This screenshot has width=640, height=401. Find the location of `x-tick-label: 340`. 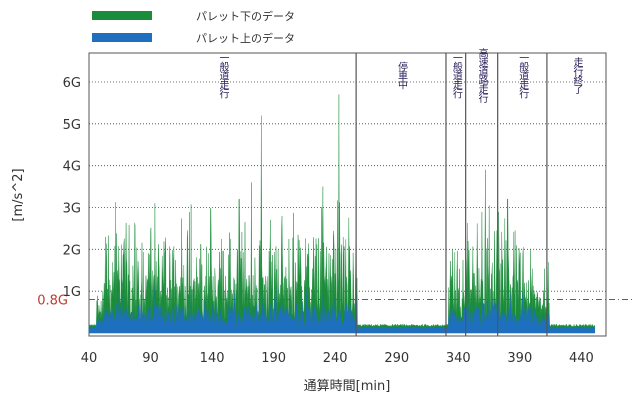

x-tick-label: 340 is located at coordinates (458, 358).